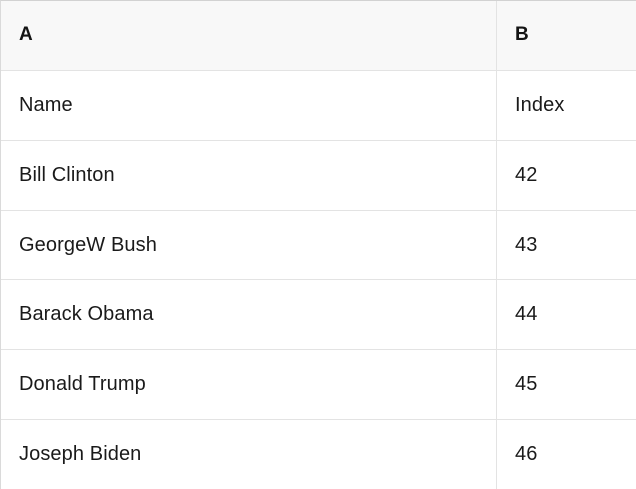  What do you see at coordinates (566, 245) in the screenshot?
I see `cell-b3: 43` at bounding box center [566, 245].